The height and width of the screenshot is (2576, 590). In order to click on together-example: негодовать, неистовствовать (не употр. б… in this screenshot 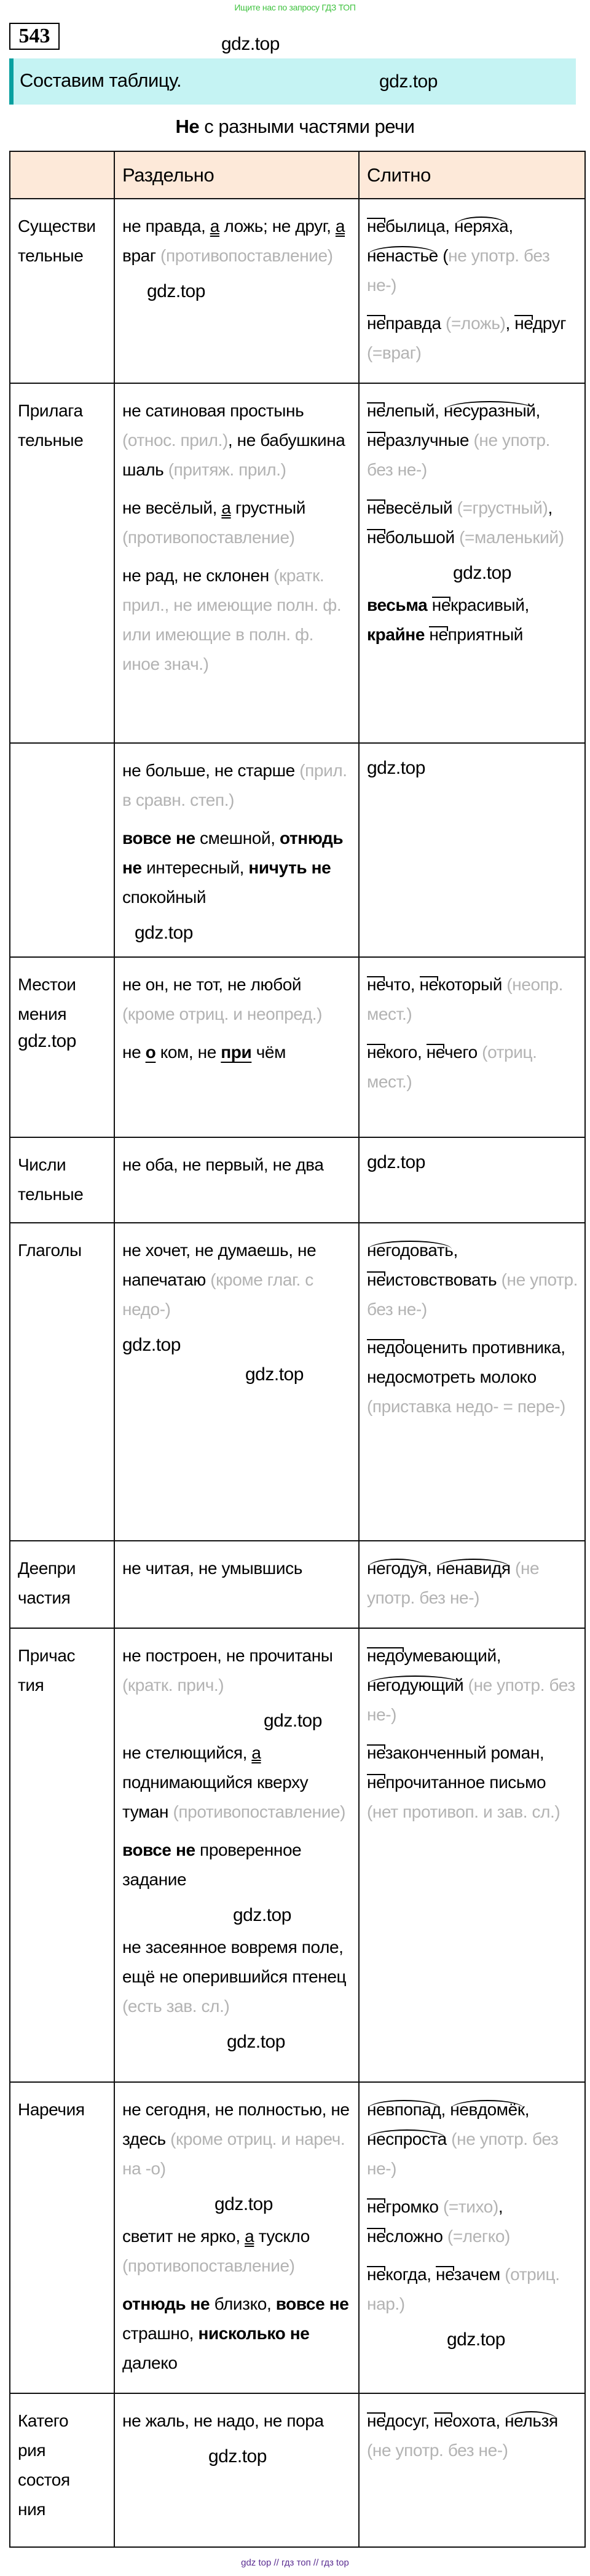, I will do `click(473, 1280)`.